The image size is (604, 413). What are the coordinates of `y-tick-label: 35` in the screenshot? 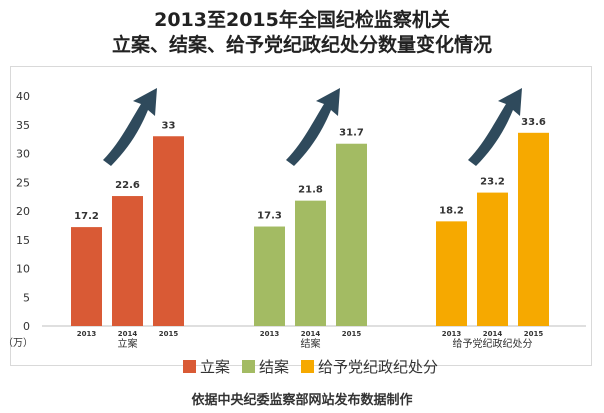 It's located at (23, 125).